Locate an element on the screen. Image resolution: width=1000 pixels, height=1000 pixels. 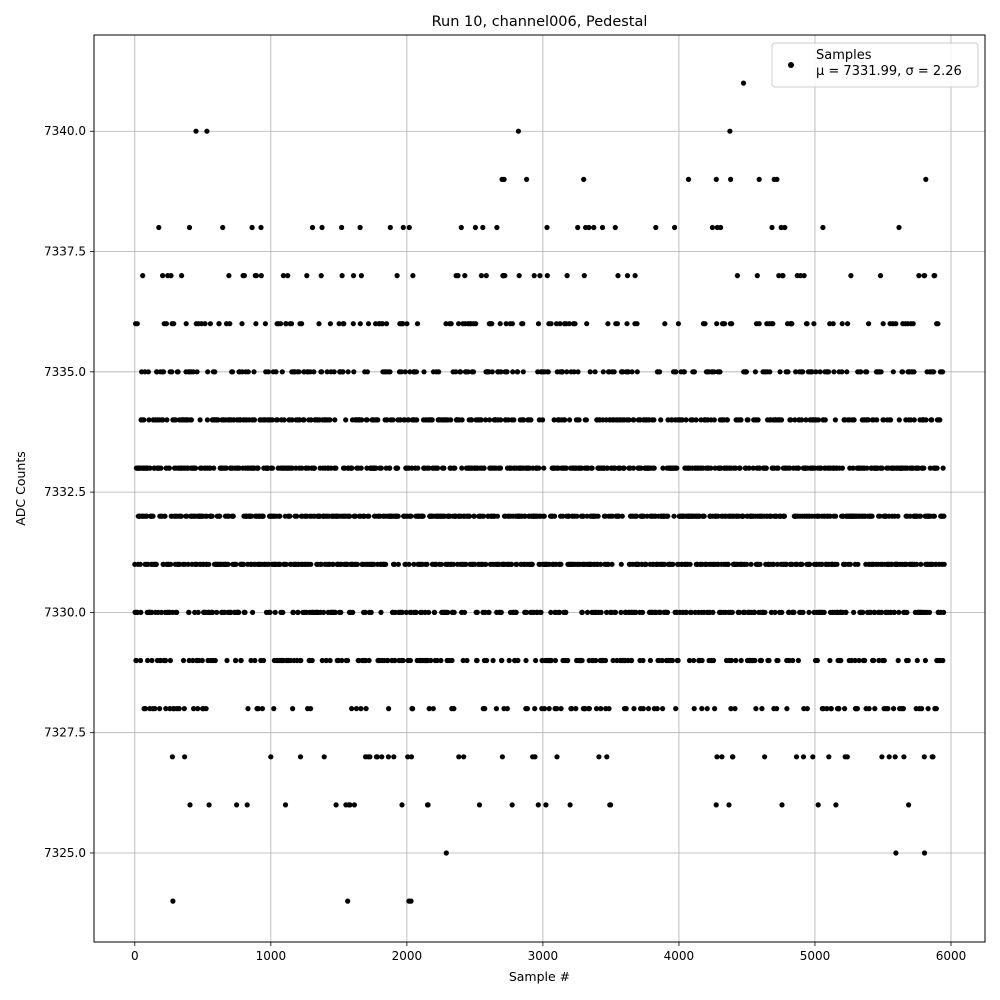
y-tick-label: 7337.5 is located at coordinates (65, 252).